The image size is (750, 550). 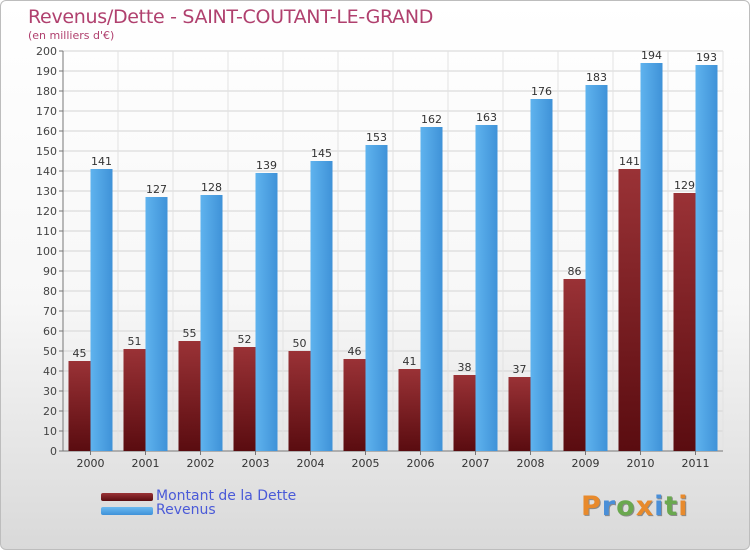 I want to click on y-tick-label: 30, so click(x=50, y=391).